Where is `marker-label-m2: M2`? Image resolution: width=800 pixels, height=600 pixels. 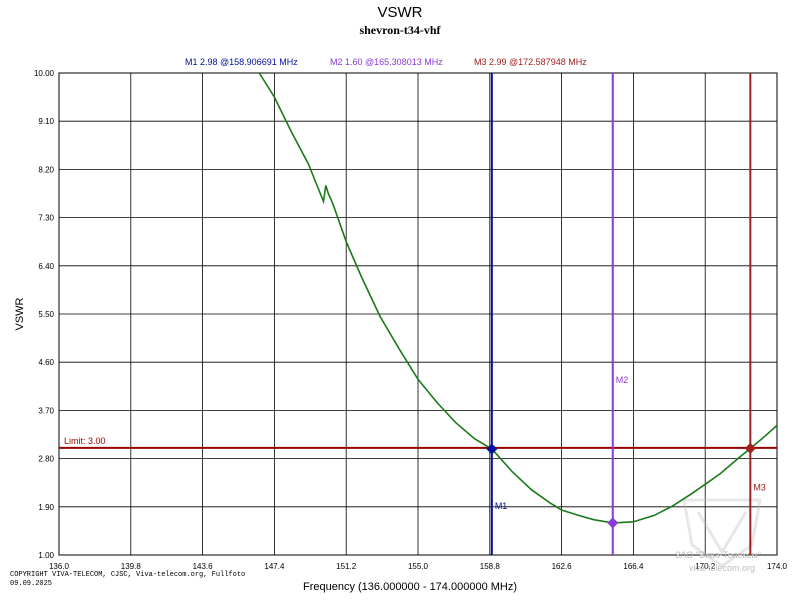
marker-label-m2: M2 is located at coordinates (622, 380).